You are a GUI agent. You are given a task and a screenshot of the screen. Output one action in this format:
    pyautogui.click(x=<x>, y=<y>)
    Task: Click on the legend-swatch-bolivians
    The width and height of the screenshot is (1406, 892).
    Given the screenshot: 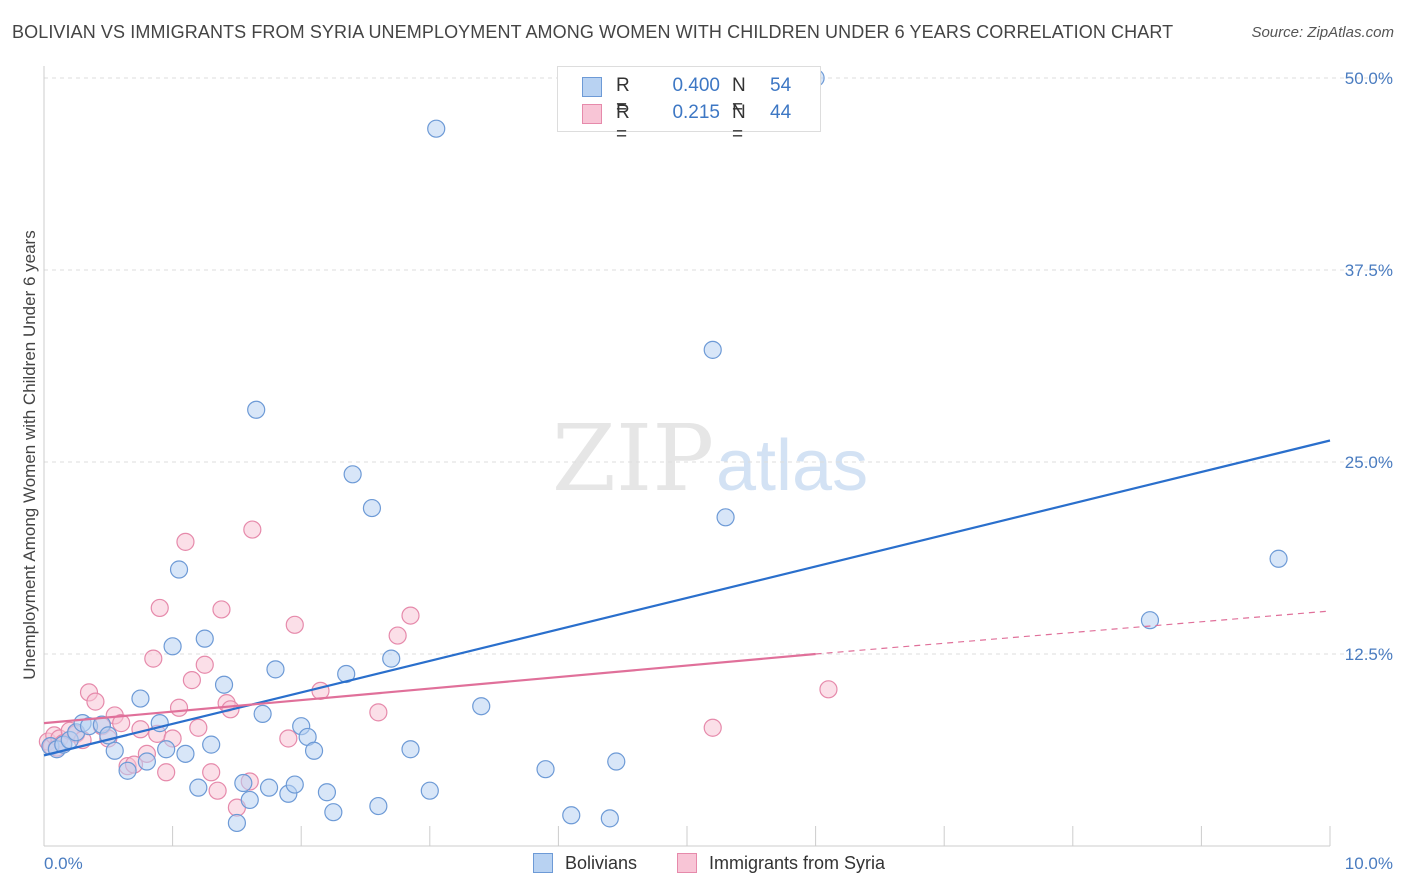 What is the action you would take?
    pyautogui.click(x=592, y=87)
    